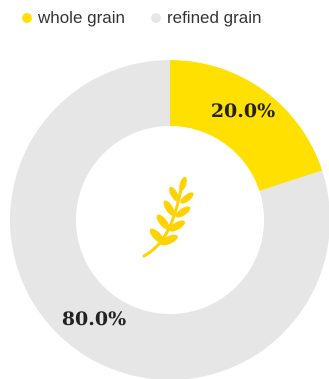 Image resolution: width=329 pixels, height=379 pixels. Describe the element at coordinates (214, 17) in the screenshot. I see `legend-label-refined-grain: refined grain` at that location.